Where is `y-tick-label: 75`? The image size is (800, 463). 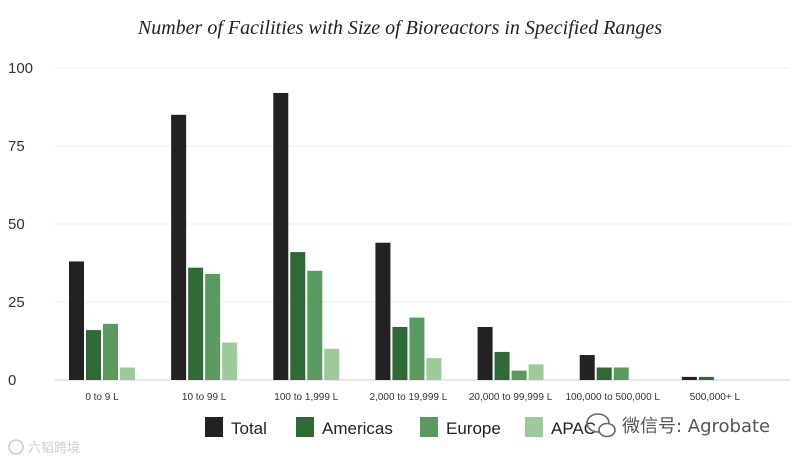 y-tick-label: 75 is located at coordinates (16, 146).